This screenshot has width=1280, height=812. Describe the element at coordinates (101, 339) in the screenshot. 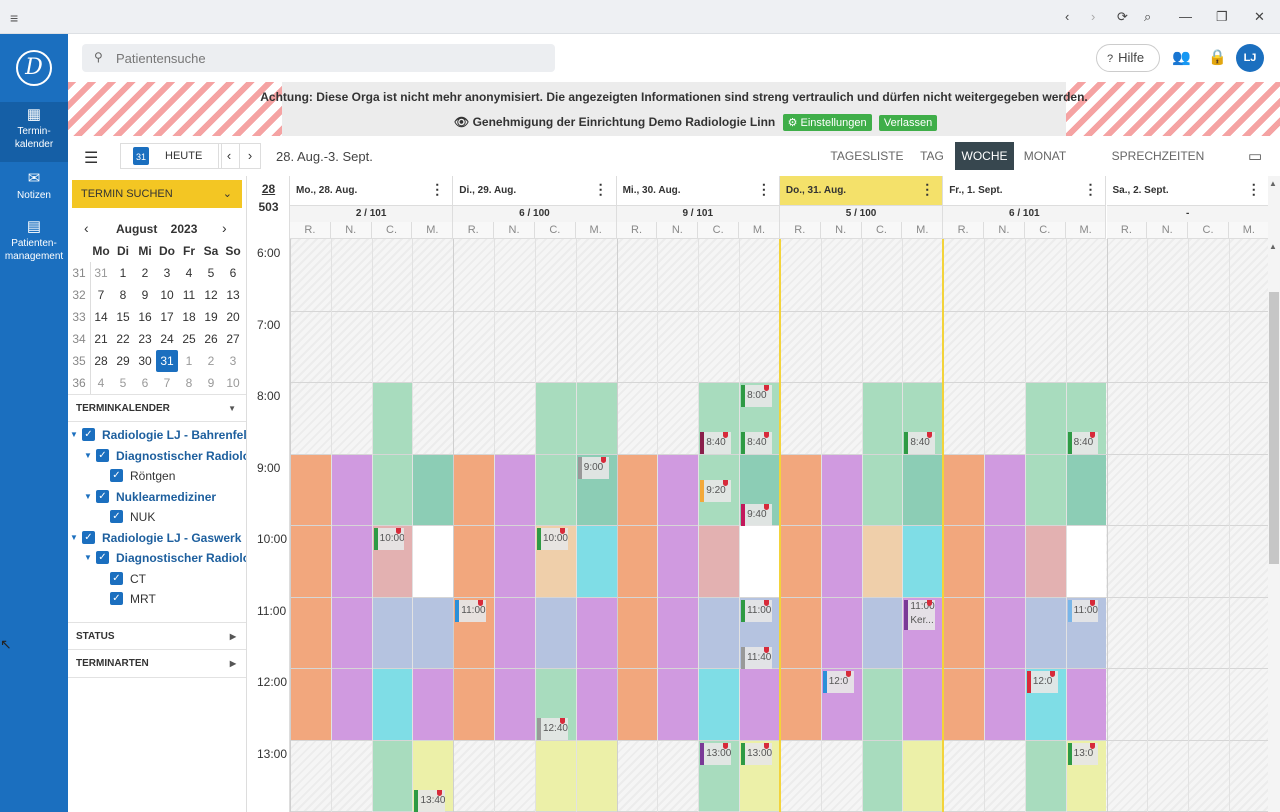

I see `mini-calendar-day: 21` at that location.